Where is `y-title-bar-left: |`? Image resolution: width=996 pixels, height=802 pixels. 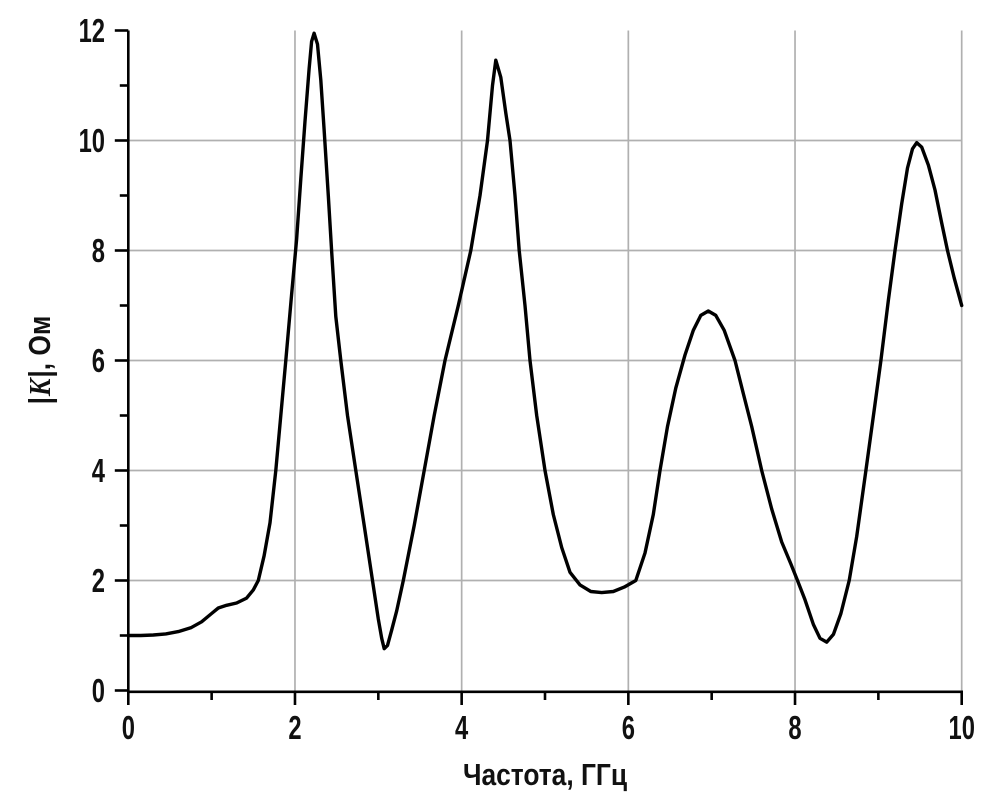 y-title-bar-left: | is located at coordinates (39, 400).